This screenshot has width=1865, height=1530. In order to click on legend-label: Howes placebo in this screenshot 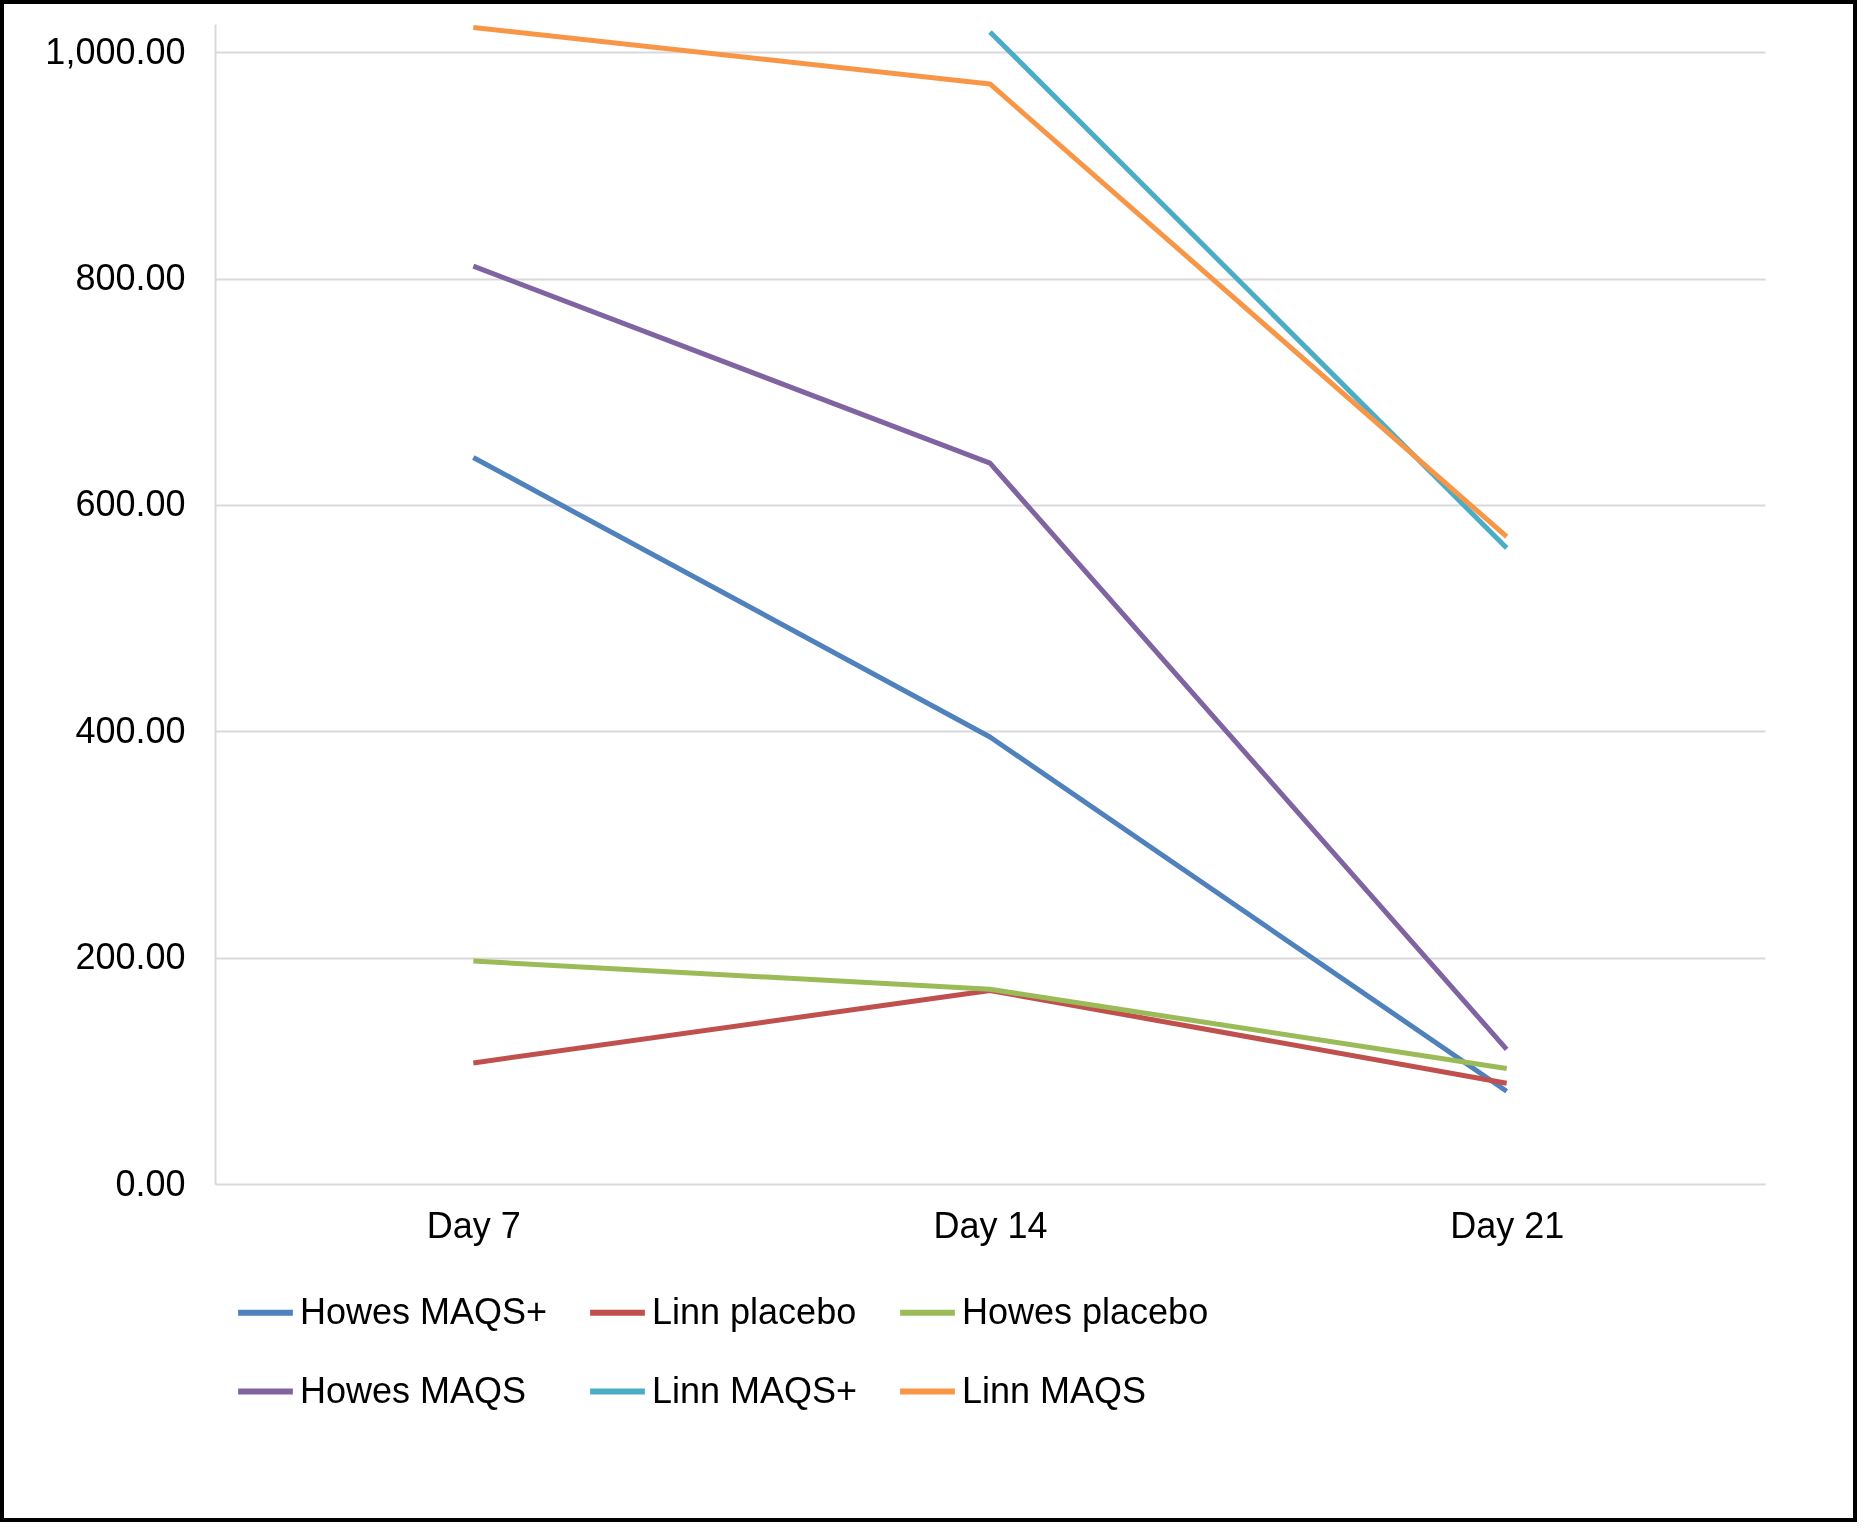, I will do `click(1085, 1311)`.